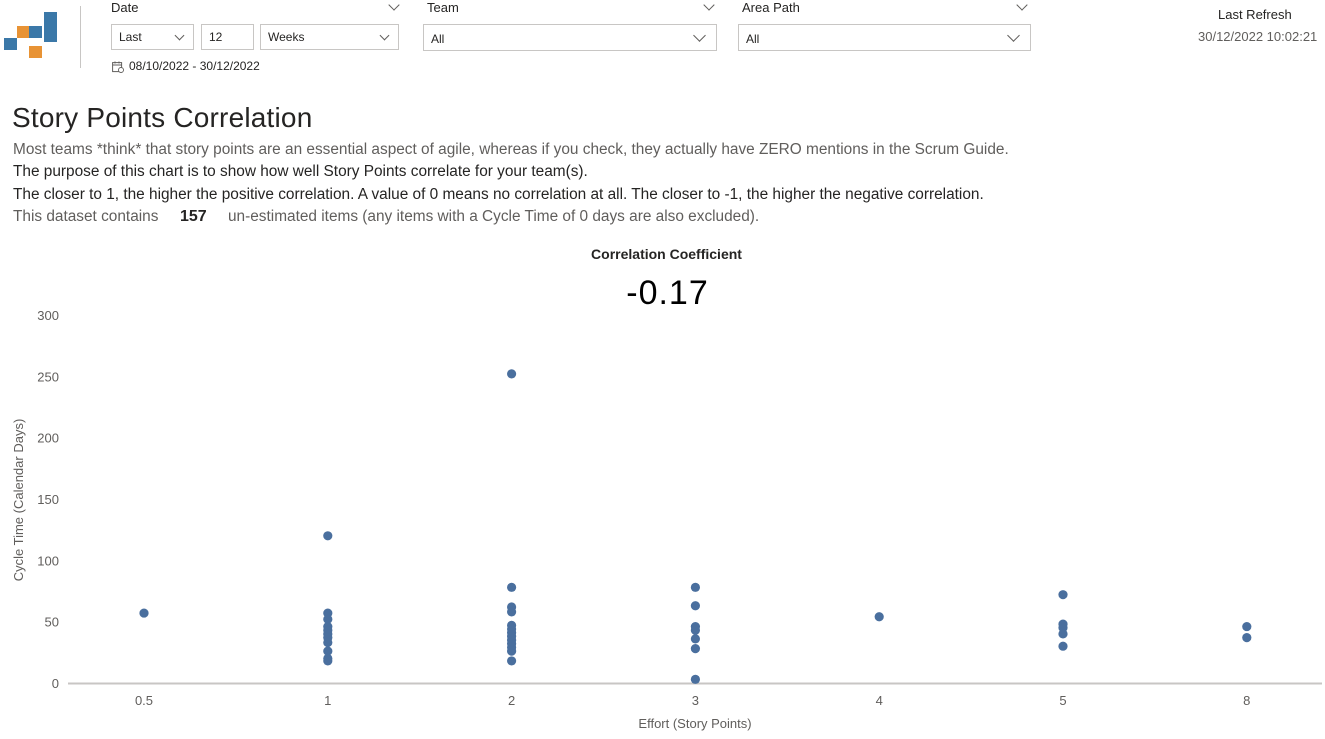  Describe the element at coordinates (667, 293) in the screenshot. I see `kpi-value: -0.17` at that location.